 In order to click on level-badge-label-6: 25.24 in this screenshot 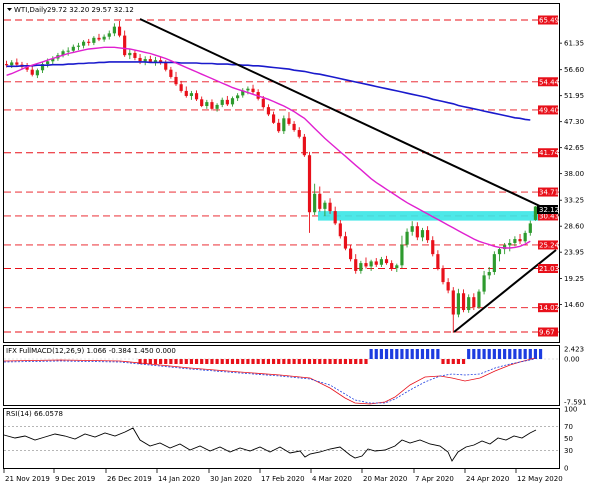, I will do `click(549, 245)`.